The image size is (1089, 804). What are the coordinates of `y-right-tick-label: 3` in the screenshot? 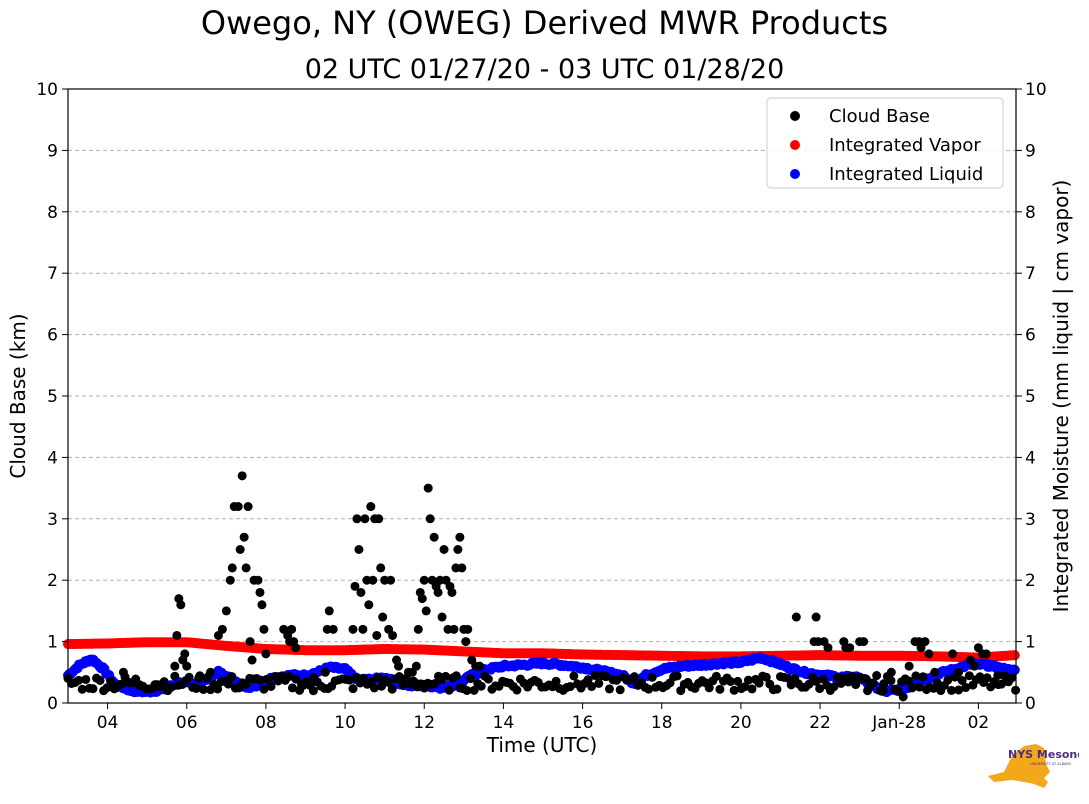 It's located at (1030, 520).